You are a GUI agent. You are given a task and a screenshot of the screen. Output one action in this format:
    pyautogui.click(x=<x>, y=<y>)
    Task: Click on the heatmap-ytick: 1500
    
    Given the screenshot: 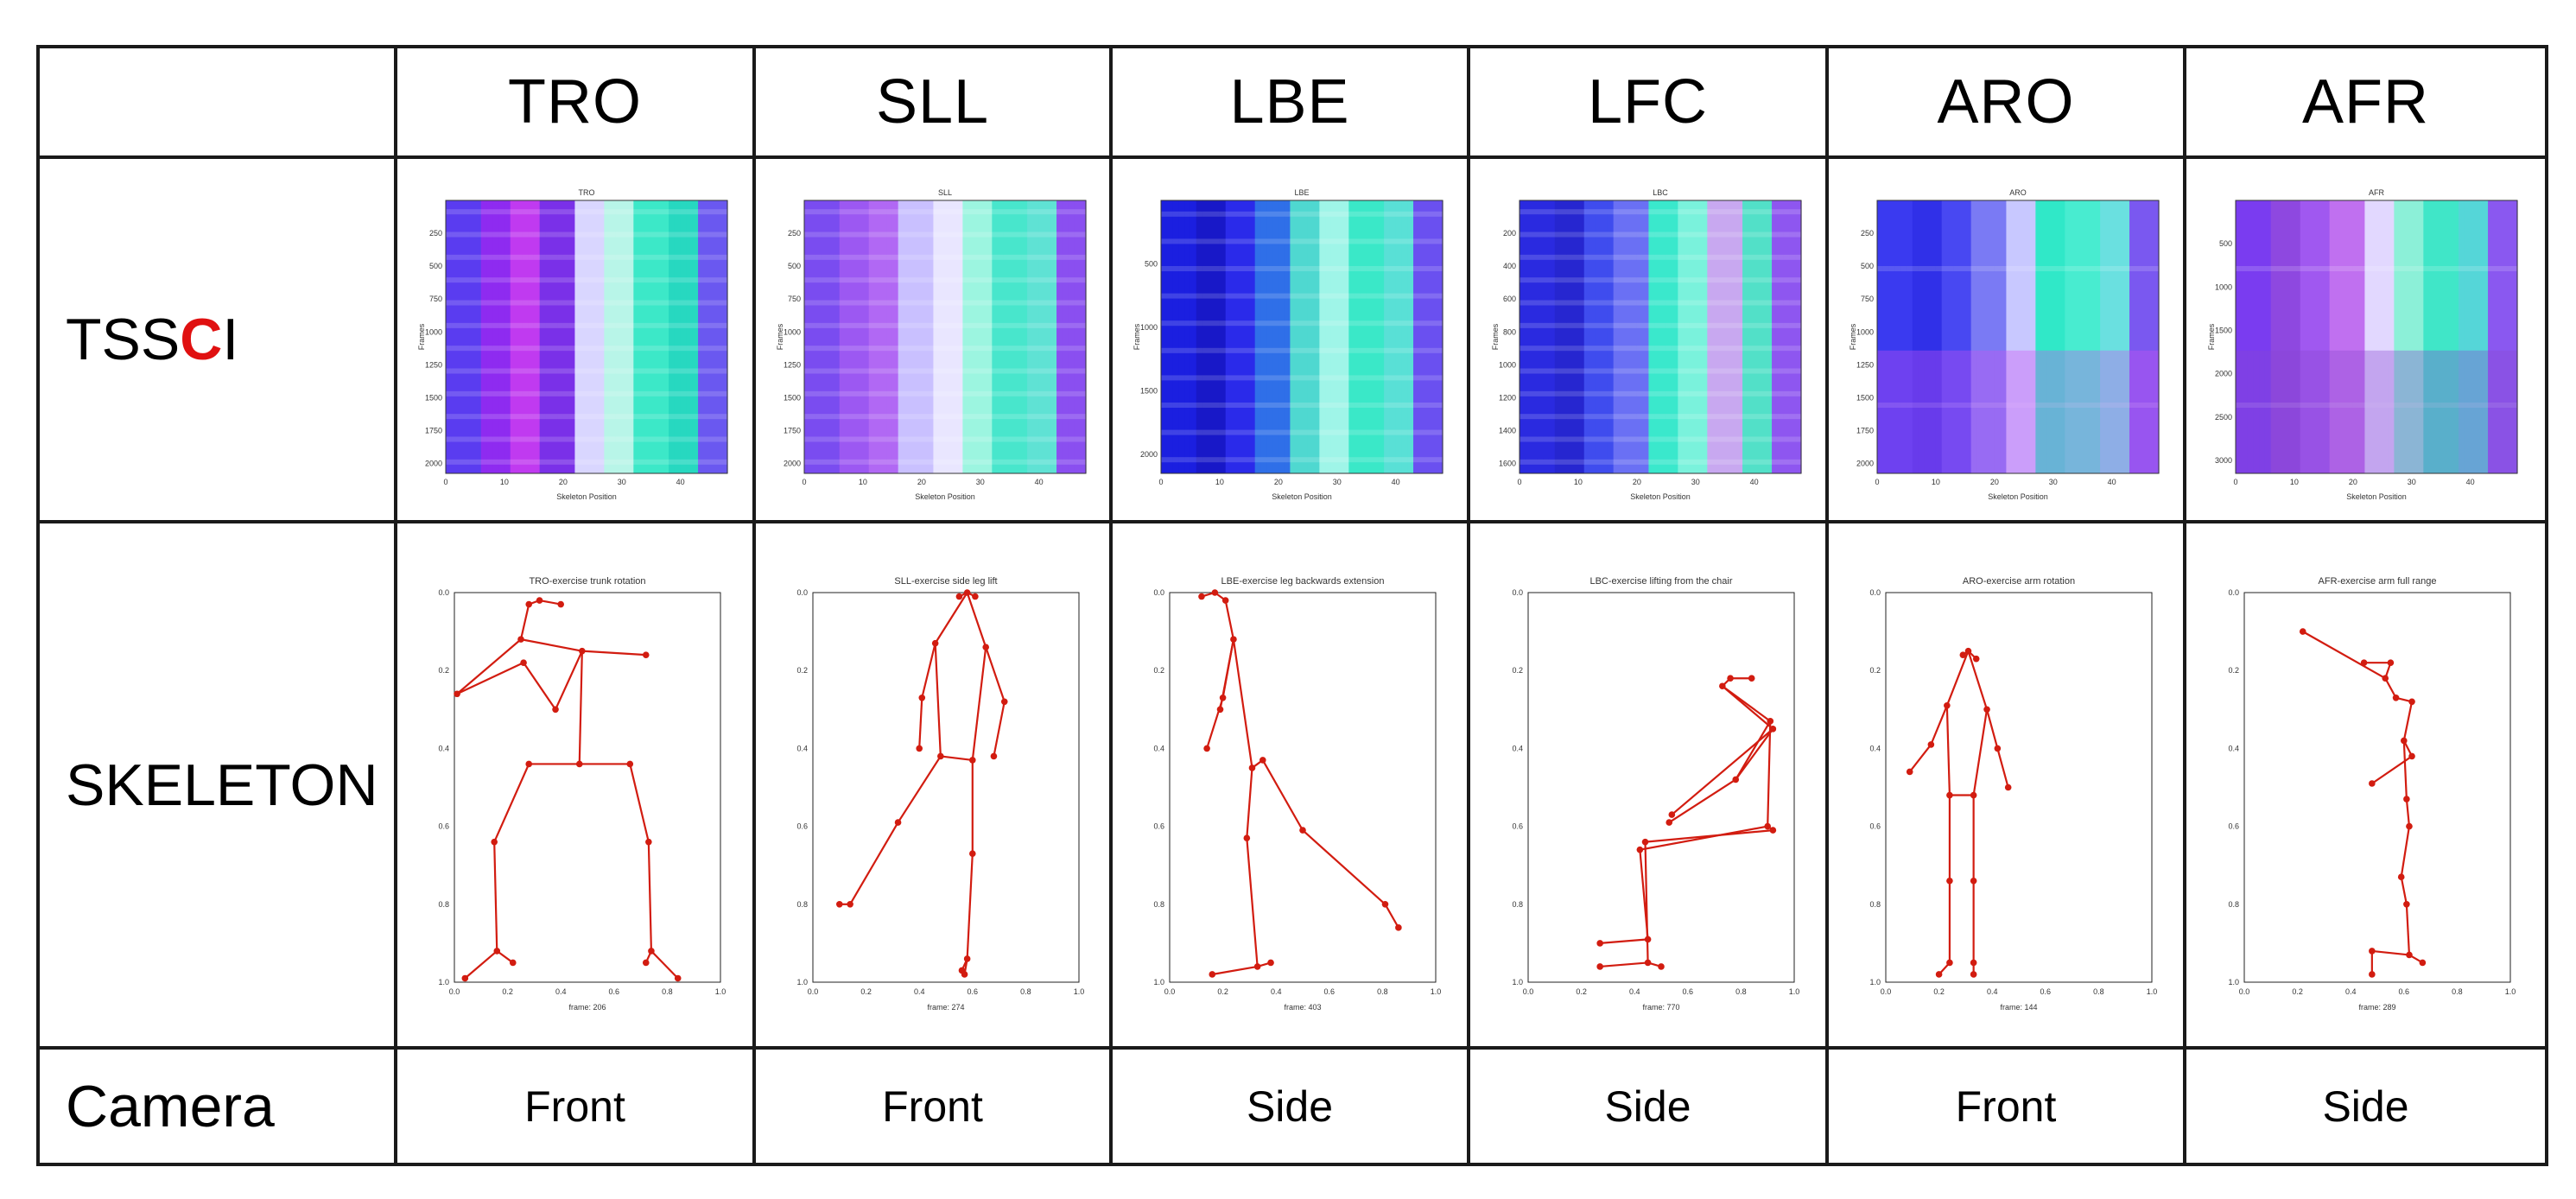 What is the action you would take?
    pyautogui.click(x=2223, y=330)
    